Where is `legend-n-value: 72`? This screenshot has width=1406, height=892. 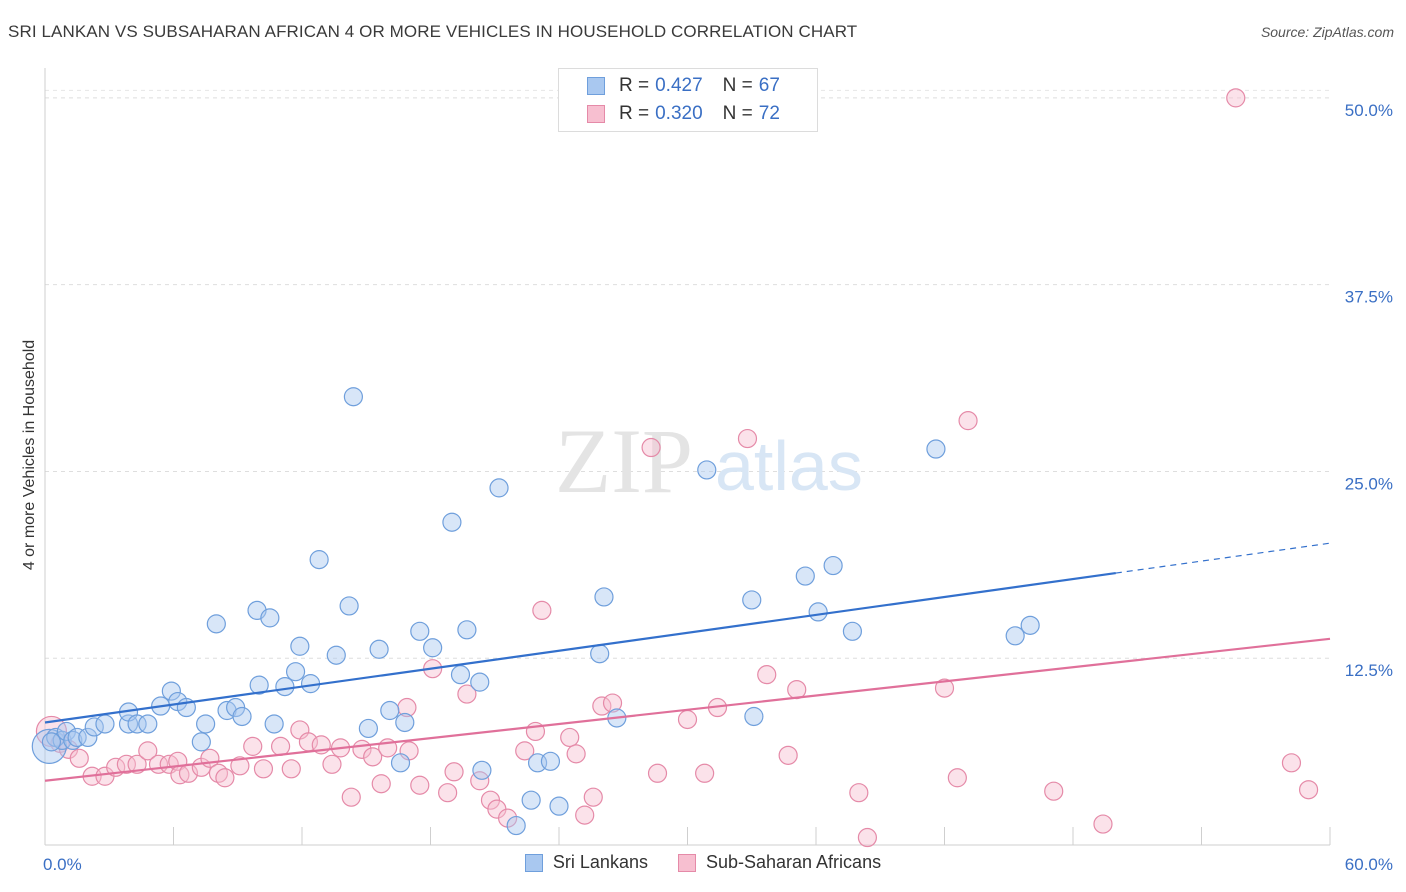 legend-n-value: 72 is located at coordinates (769, 113).